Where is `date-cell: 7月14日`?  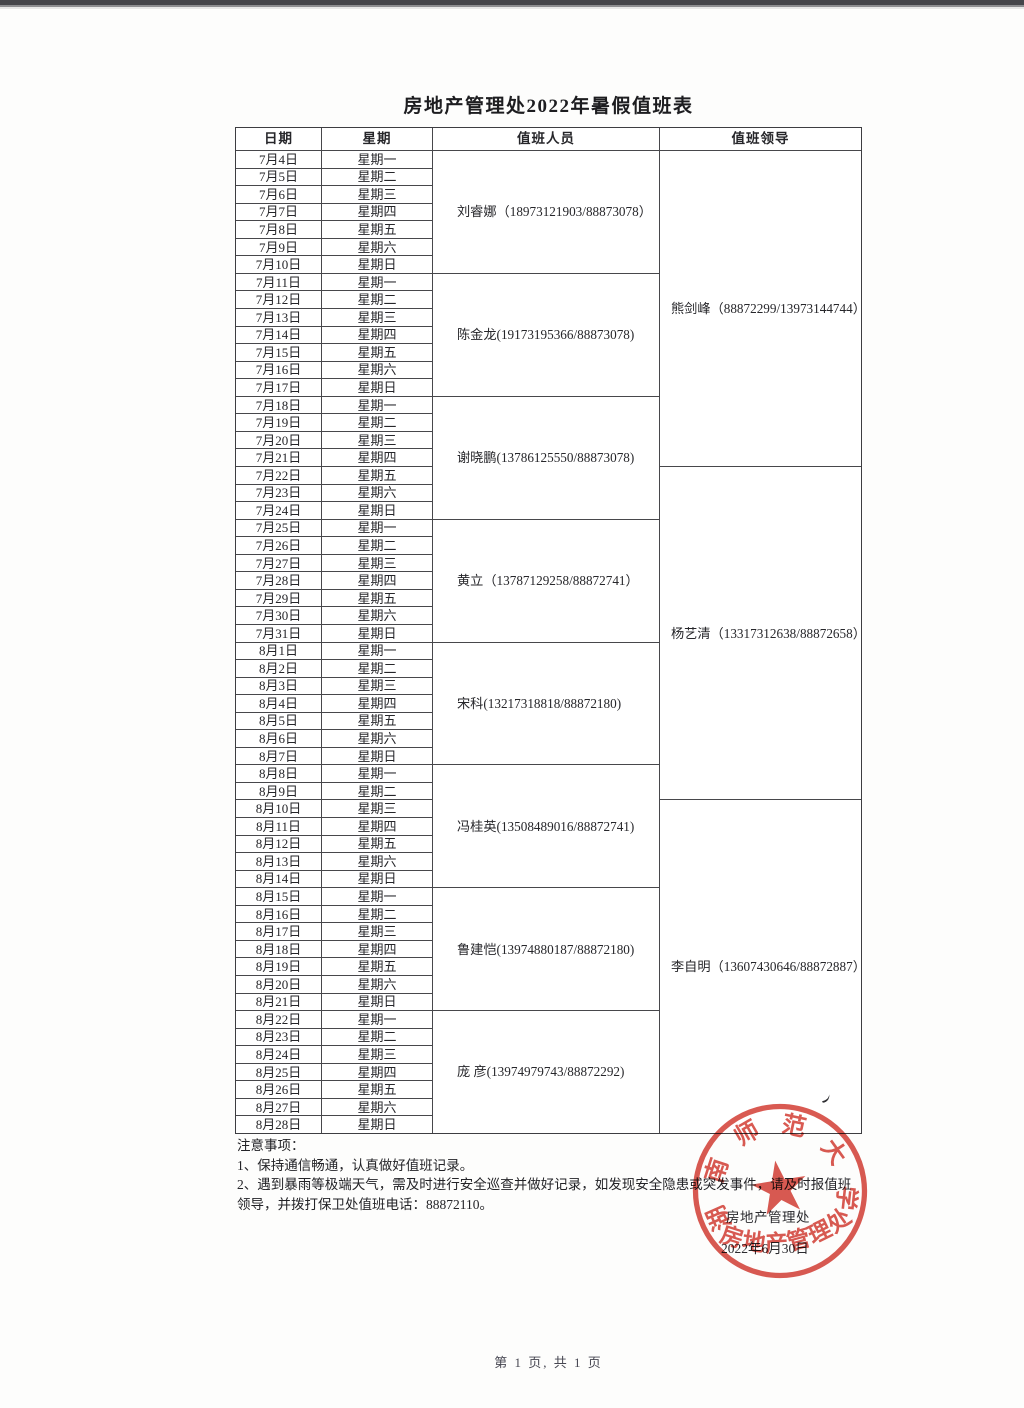
date-cell: 7月14日 is located at coordinates (278, 335).